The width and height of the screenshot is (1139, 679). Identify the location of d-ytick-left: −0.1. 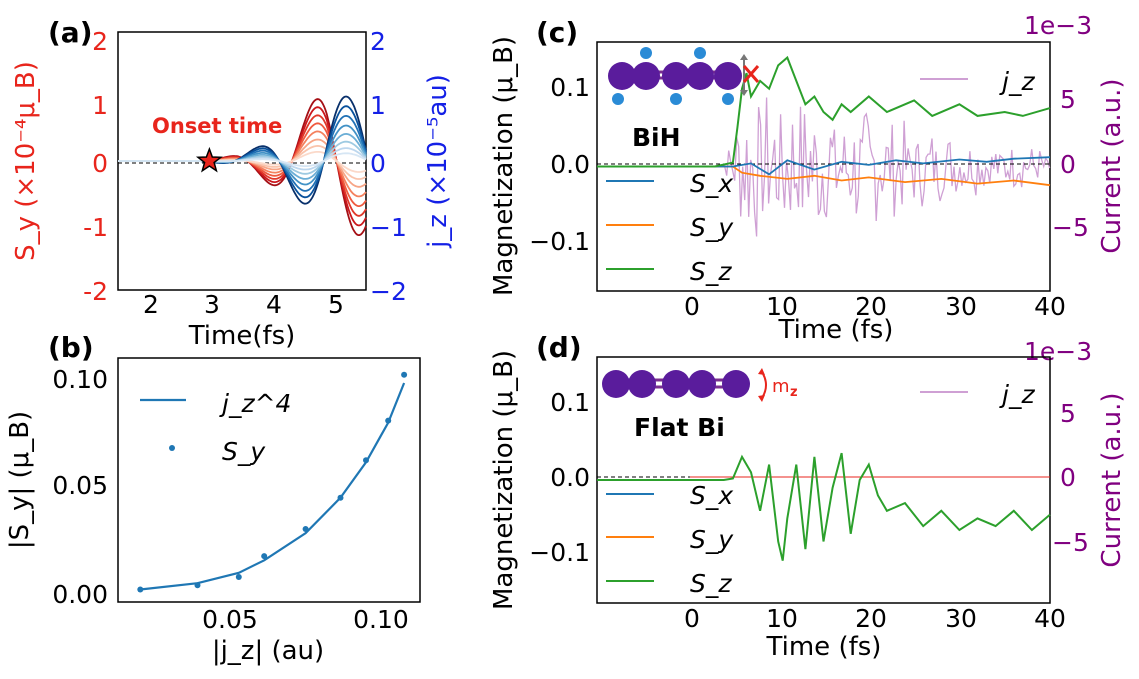
(559, 552).